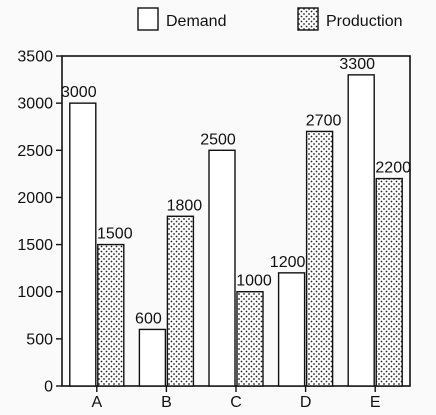  Describe the element at coordinates (111, 315) in the screenshot. I see `bar-production-a` at that location.